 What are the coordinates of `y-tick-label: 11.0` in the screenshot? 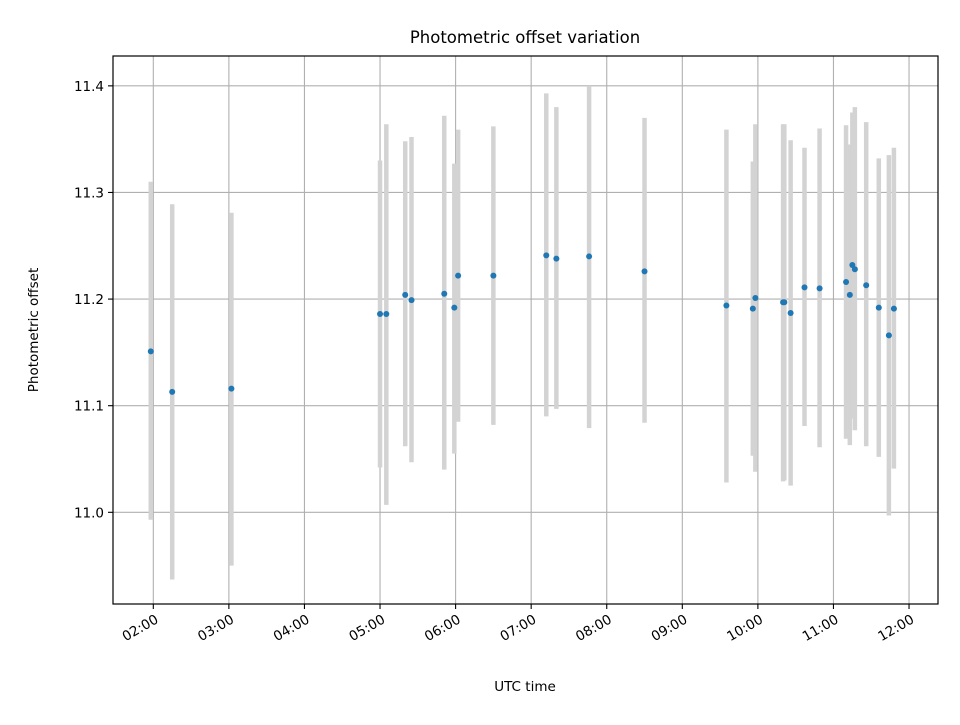 It's located at (89, 513).